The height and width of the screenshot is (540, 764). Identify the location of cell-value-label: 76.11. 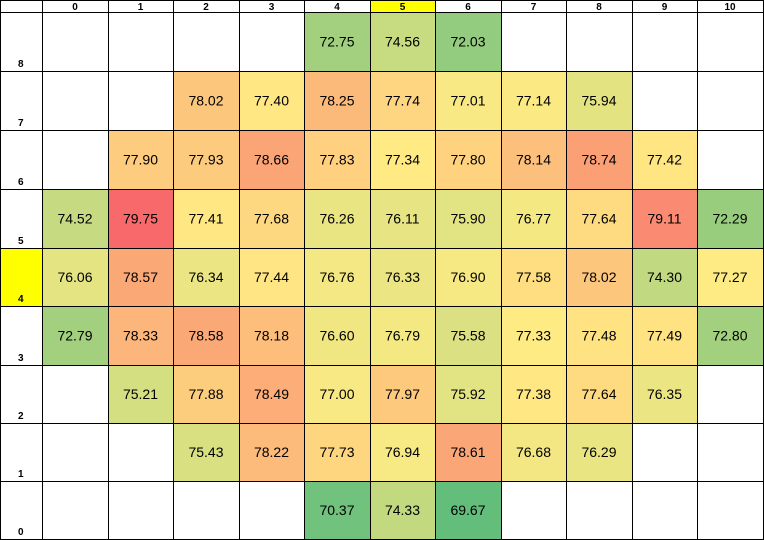
(403, 219).